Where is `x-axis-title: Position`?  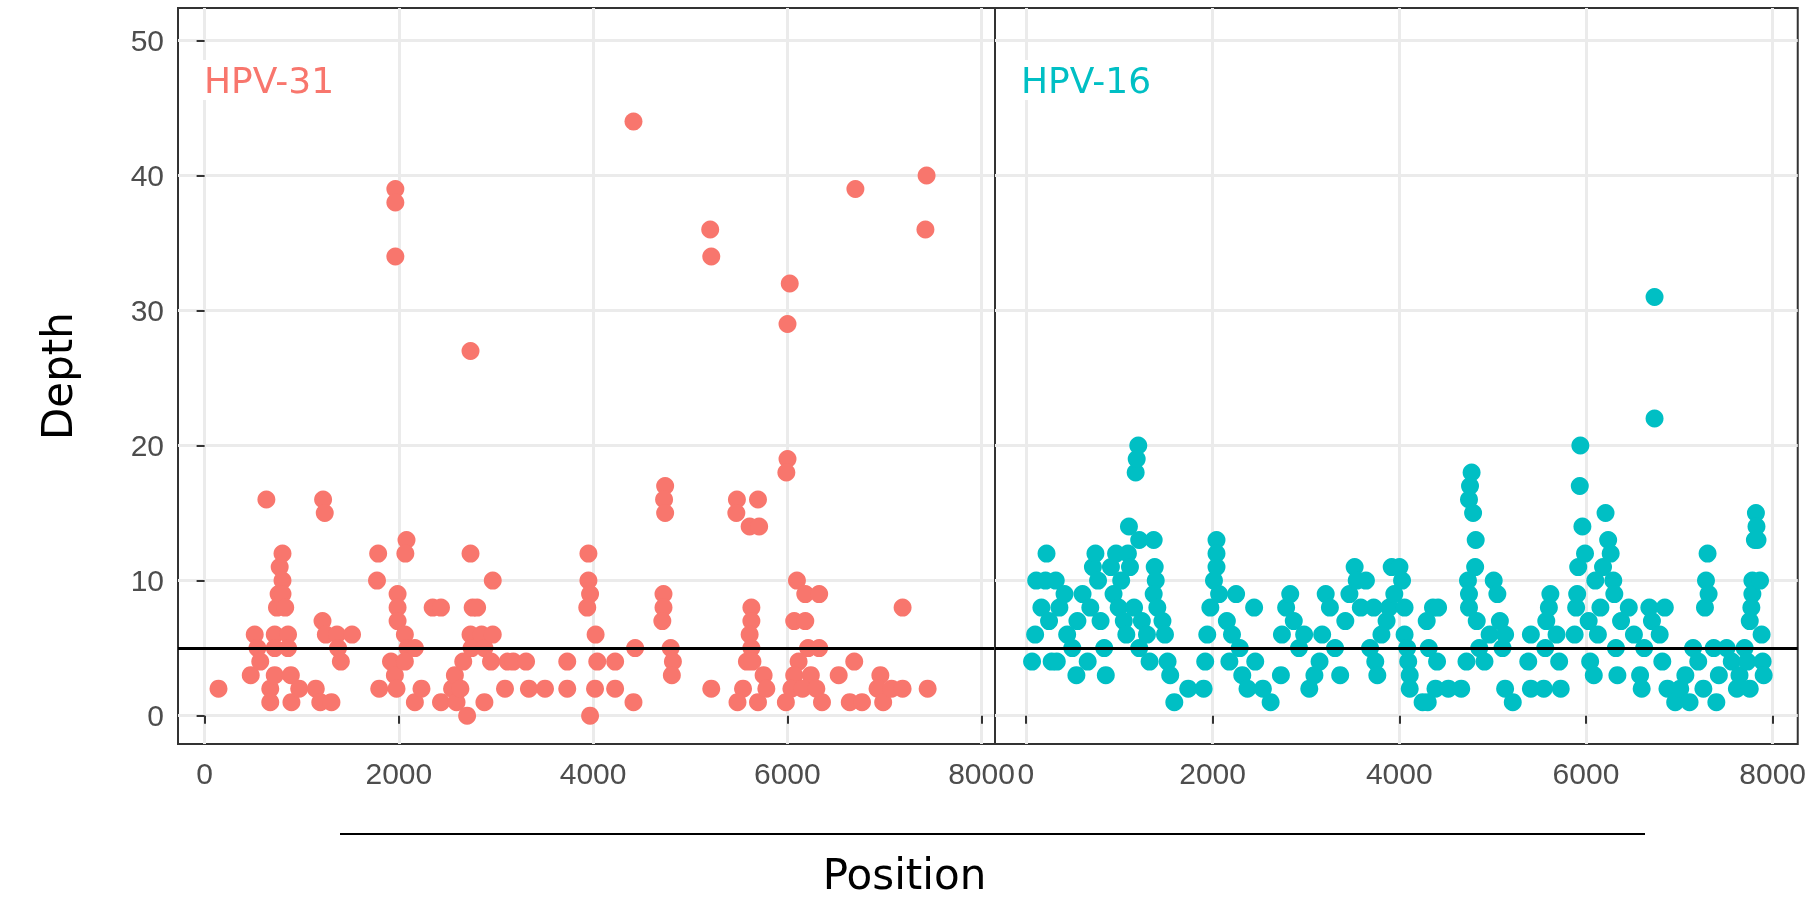 x-axis-title: Position is located at coordinates (904, 874).